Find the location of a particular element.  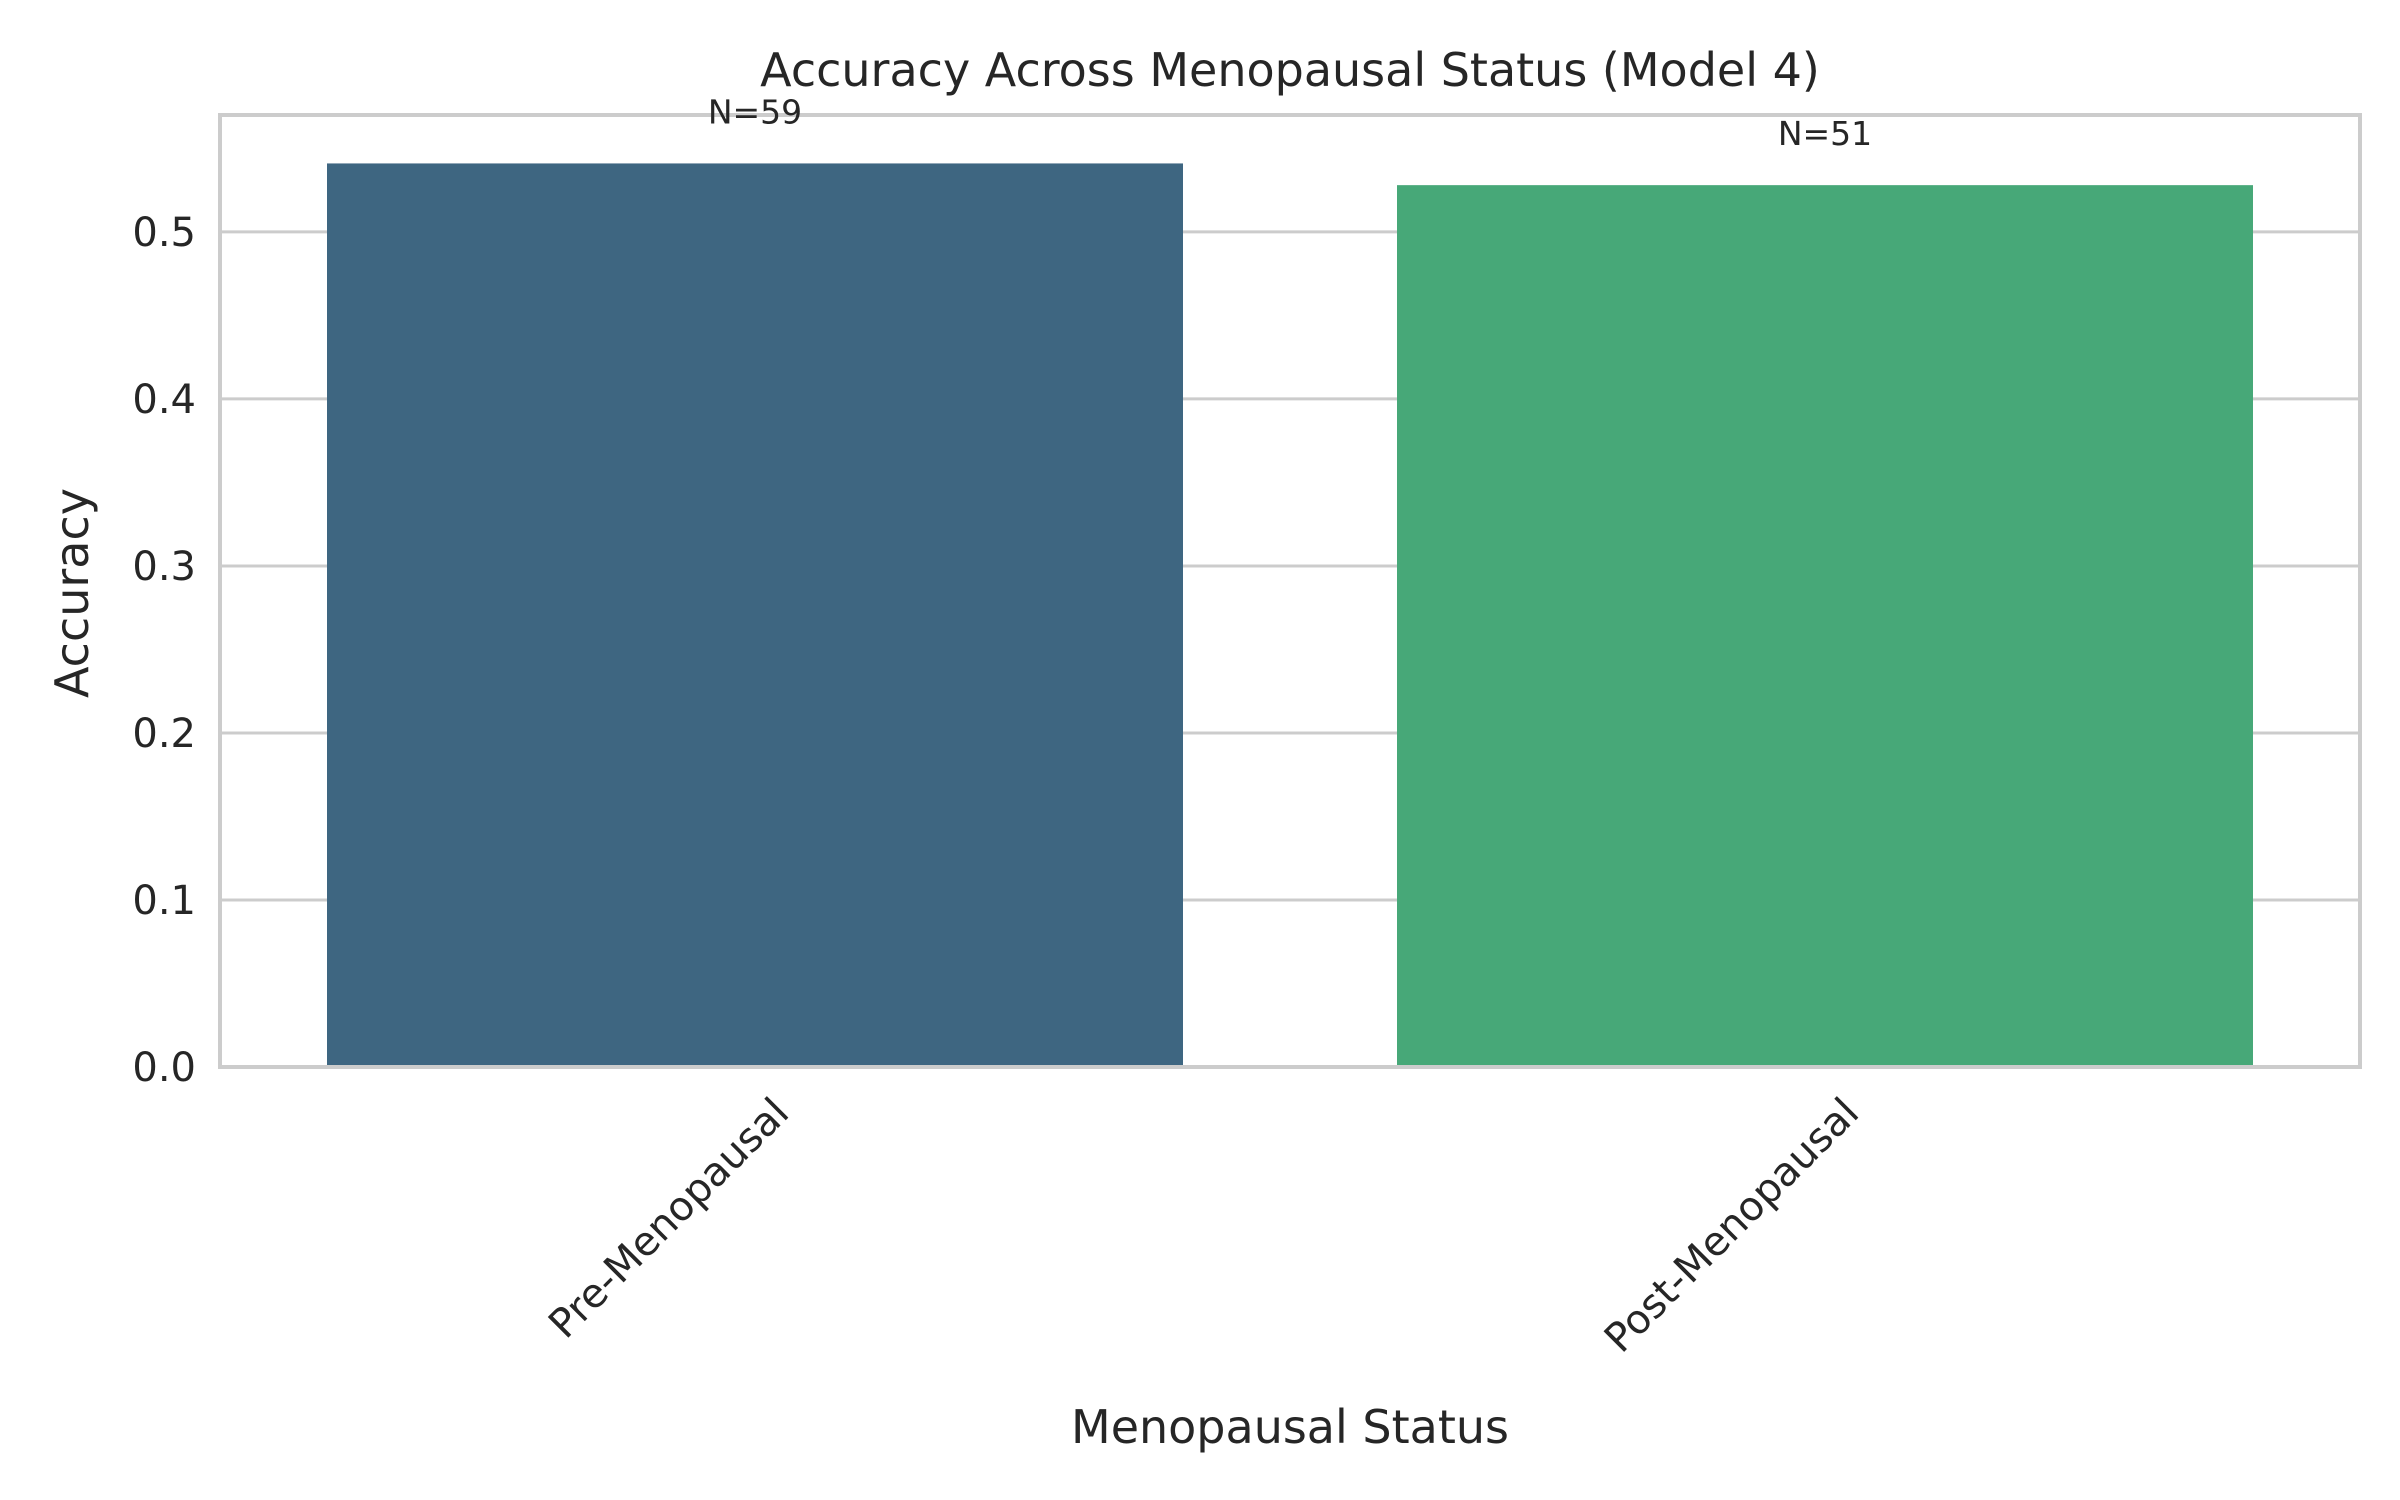

y-tick-label: 0.1 is located at coordinates (164, 901).